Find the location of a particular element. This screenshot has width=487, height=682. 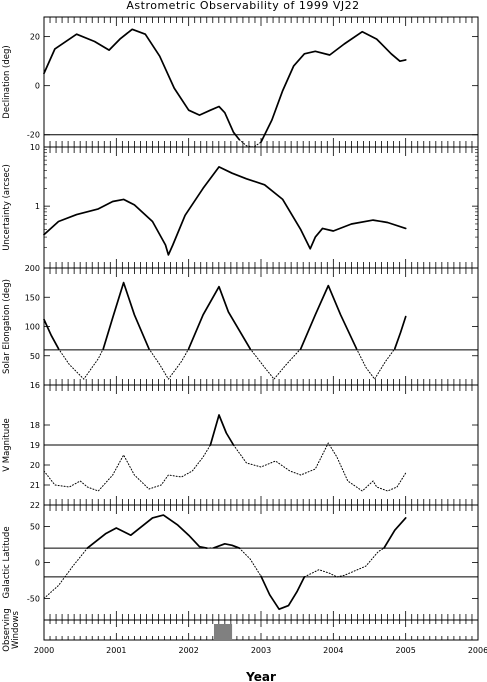

y-axis-label: Observing is located at coordinates (7, 629).